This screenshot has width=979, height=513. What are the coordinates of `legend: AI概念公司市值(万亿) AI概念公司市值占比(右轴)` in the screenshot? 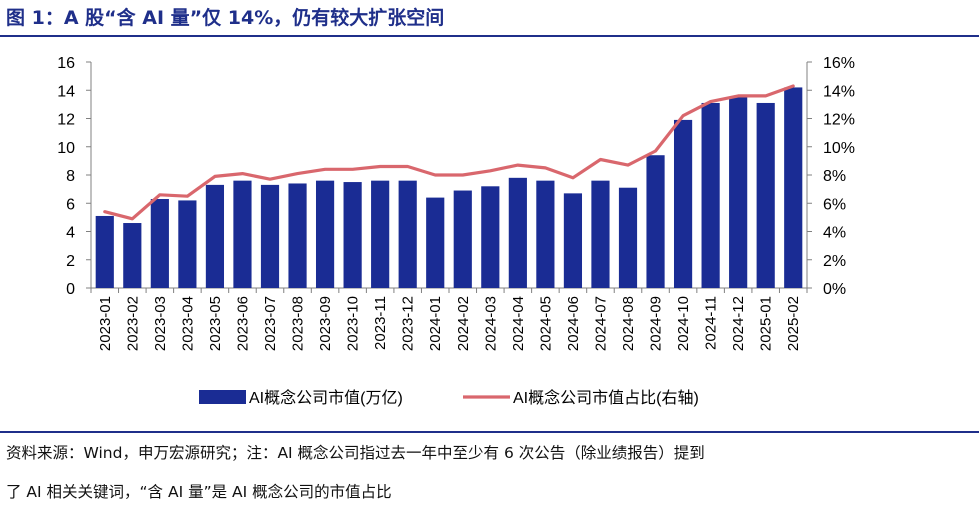 It's located at (449, 397).